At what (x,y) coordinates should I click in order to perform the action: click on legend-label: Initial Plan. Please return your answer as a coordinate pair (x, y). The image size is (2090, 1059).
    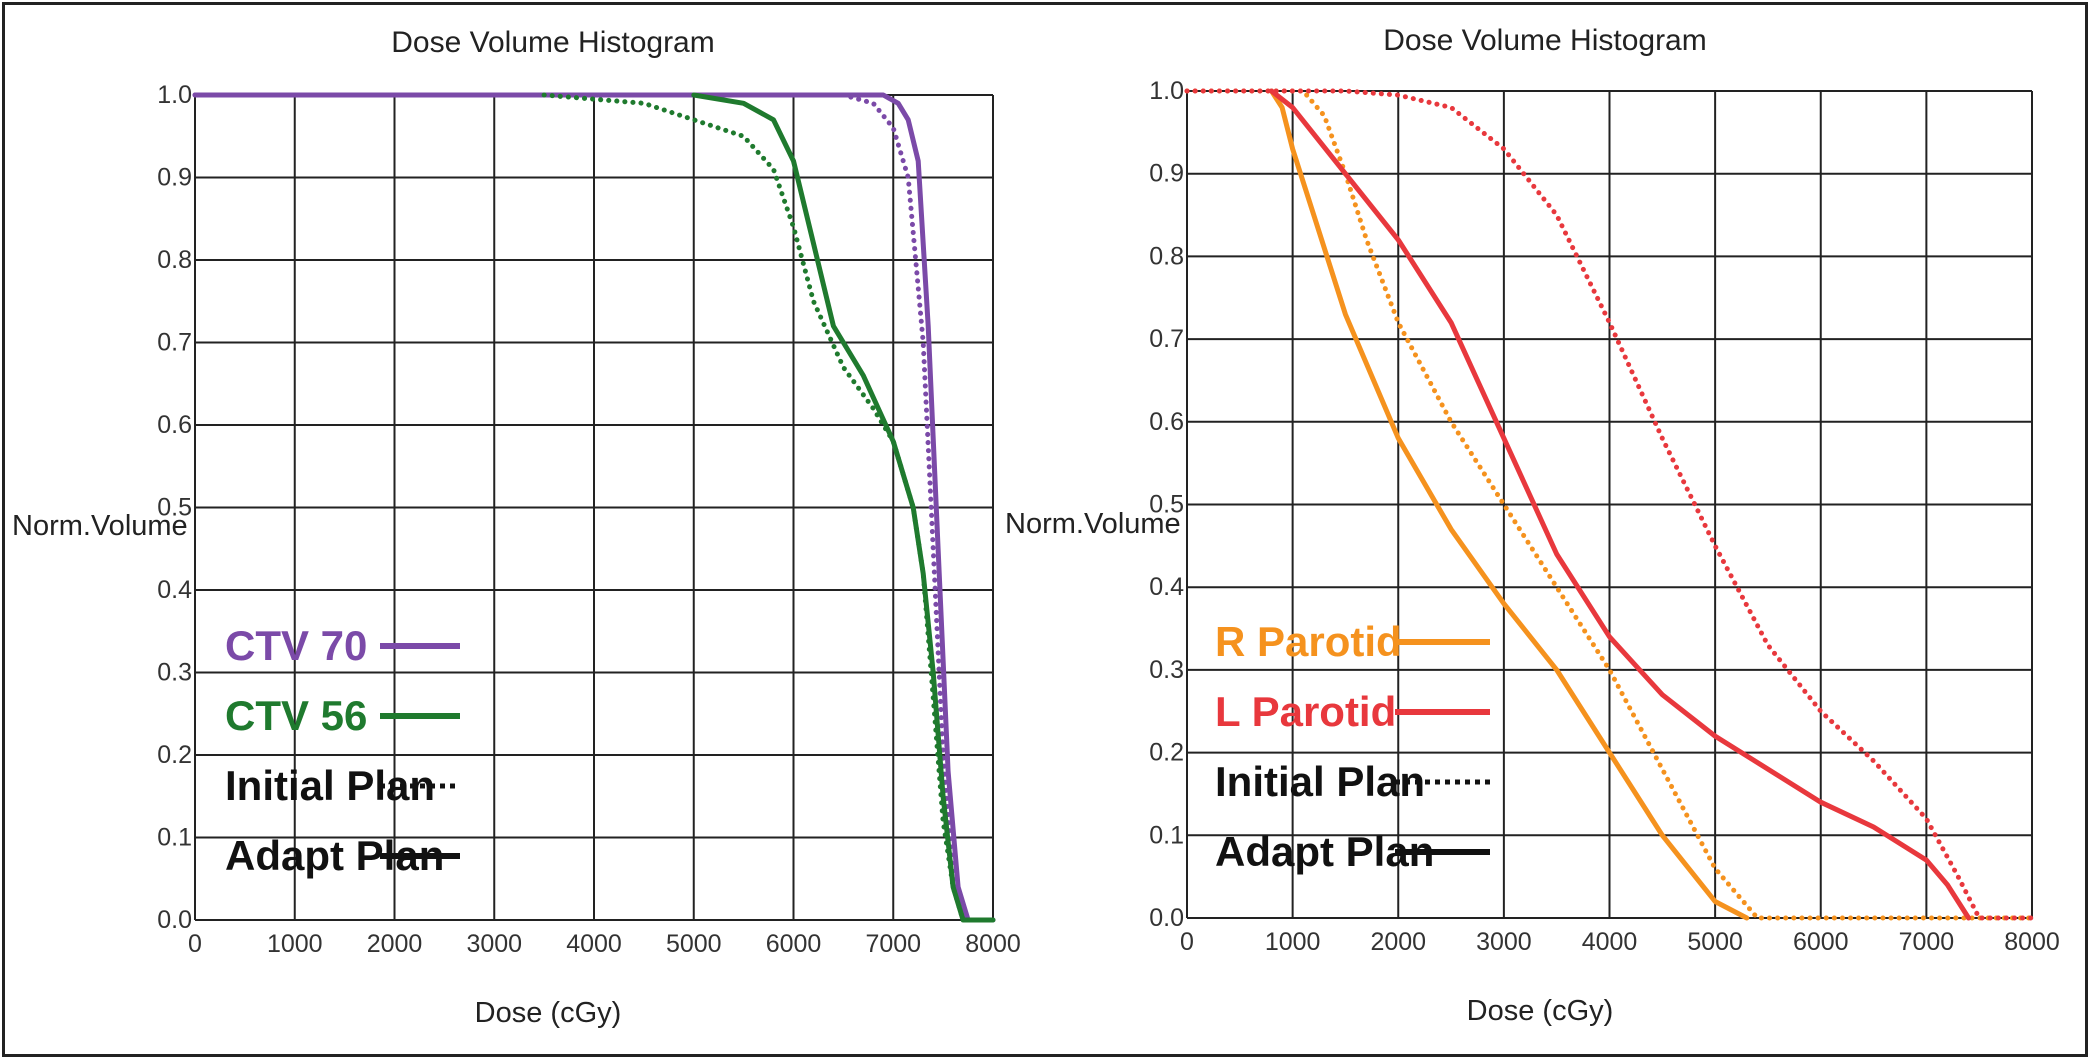
    Looking at the image, I should click on (1320, 781).